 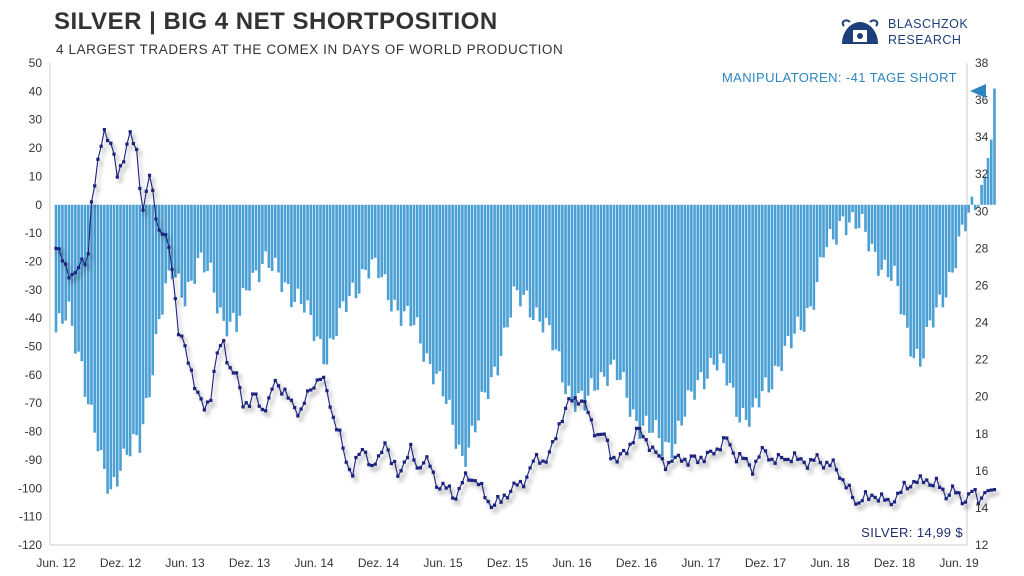 What do you see at coordinates (903, 33) in the screenshot?
I see `company-logo: BLASCHZOK RESEARCH` at bounding box center [903, 33].